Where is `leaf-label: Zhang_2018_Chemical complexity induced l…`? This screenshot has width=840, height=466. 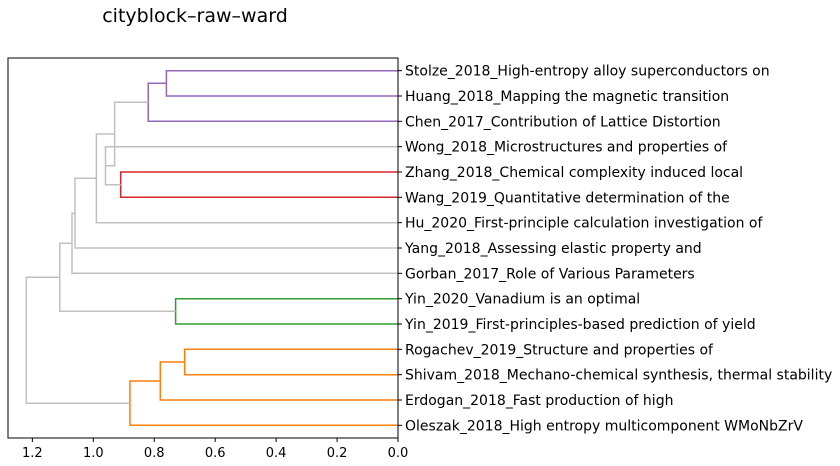 leaf-label: Zhang_2018_Chemical complexity induced l… is located at coordinates (574, 173).